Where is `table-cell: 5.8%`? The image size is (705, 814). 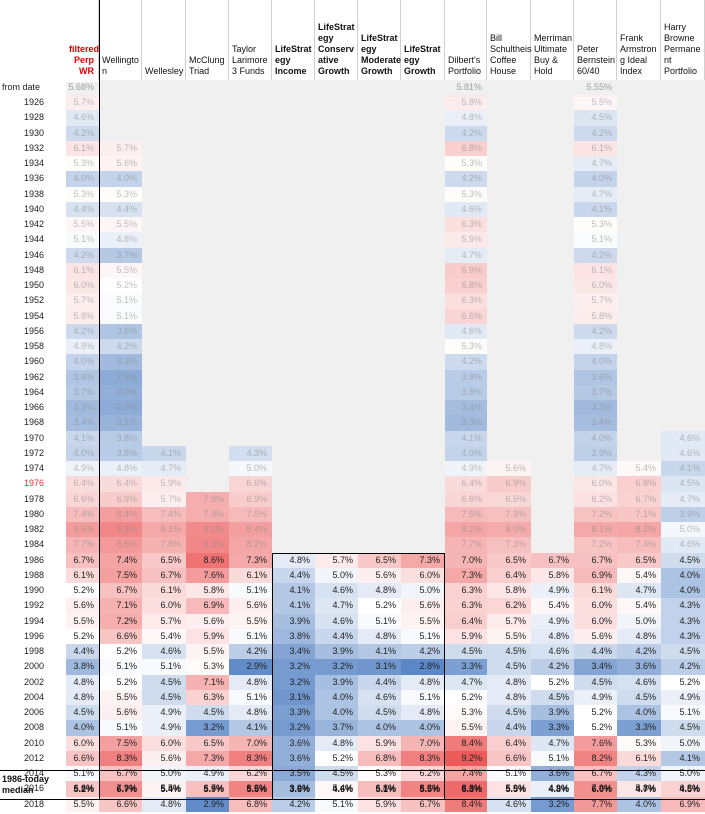
table-cell: 5.8% is located at coordinates (509, 591).